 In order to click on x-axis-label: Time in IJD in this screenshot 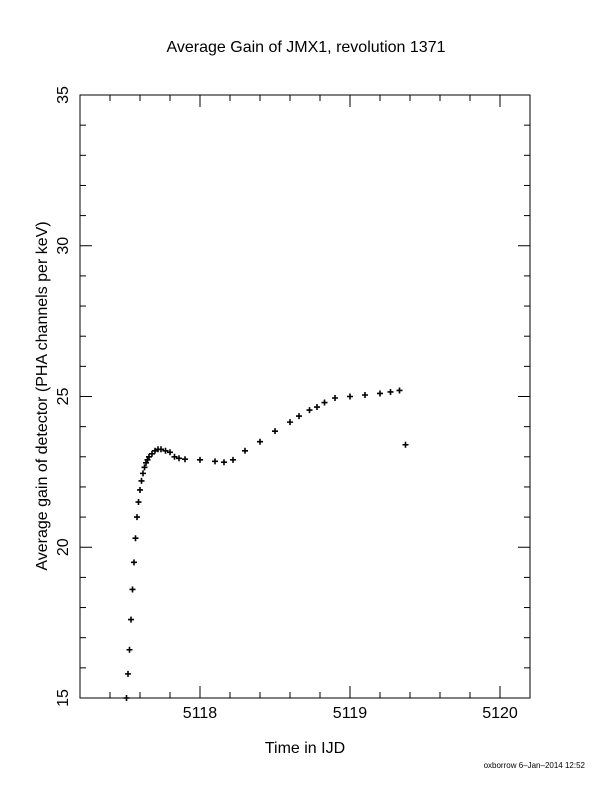, I will do `click(305, 748)`.